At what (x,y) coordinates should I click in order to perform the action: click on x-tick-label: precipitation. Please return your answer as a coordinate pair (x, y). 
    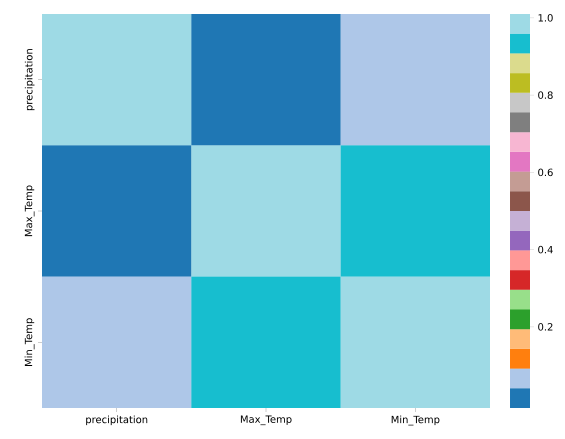
    Looking at the image, I should click on (117, 421).